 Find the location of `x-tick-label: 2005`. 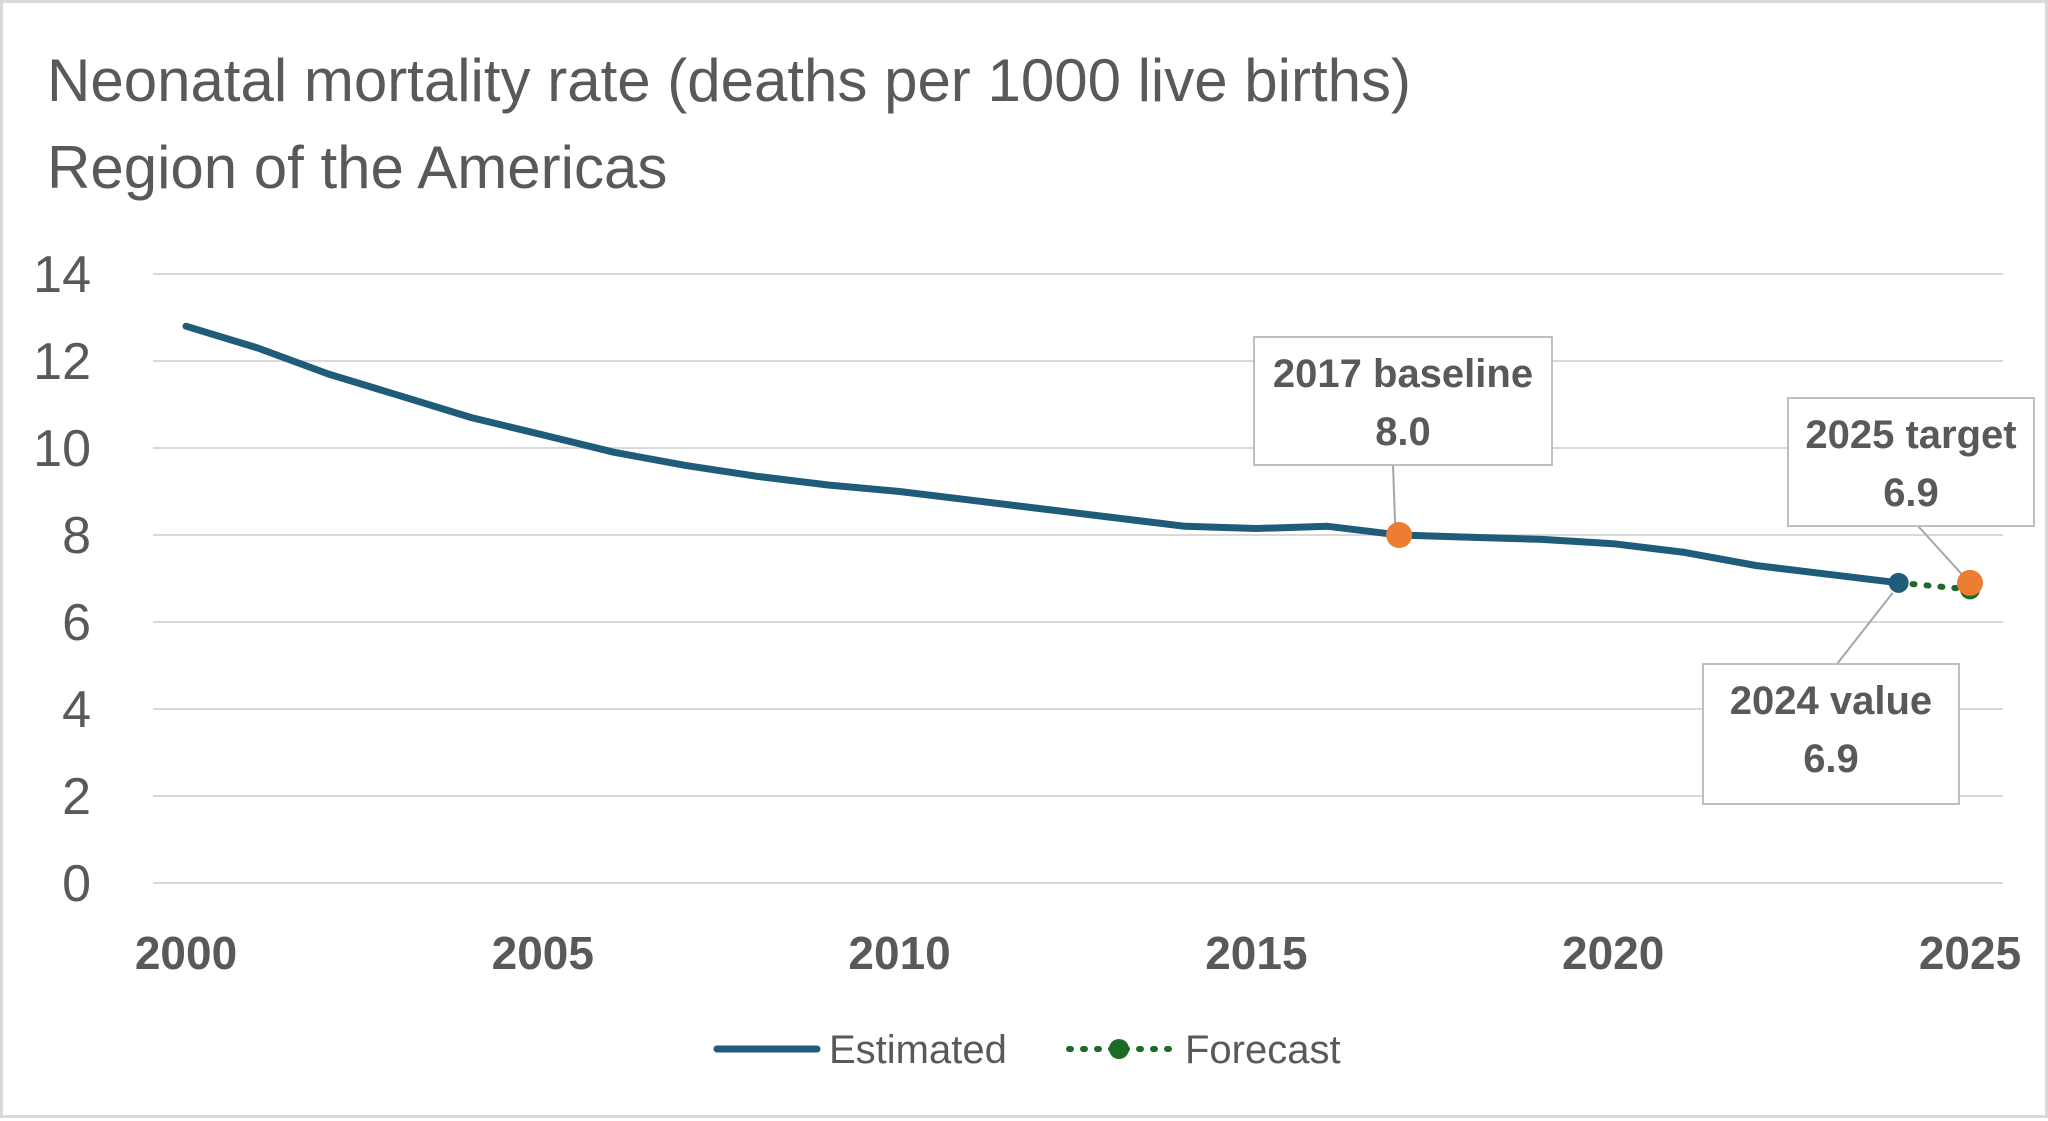

x-tick-label: 2005 is located at coordinates (543, 953).